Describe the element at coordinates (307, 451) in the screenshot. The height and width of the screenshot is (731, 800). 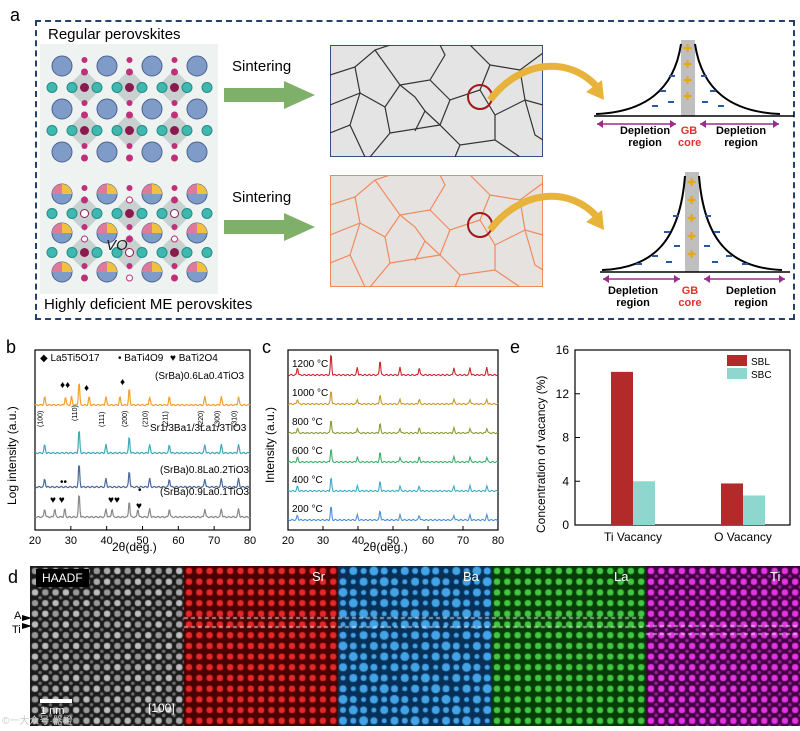
I see `temperature-label: 600 °C` at that location.